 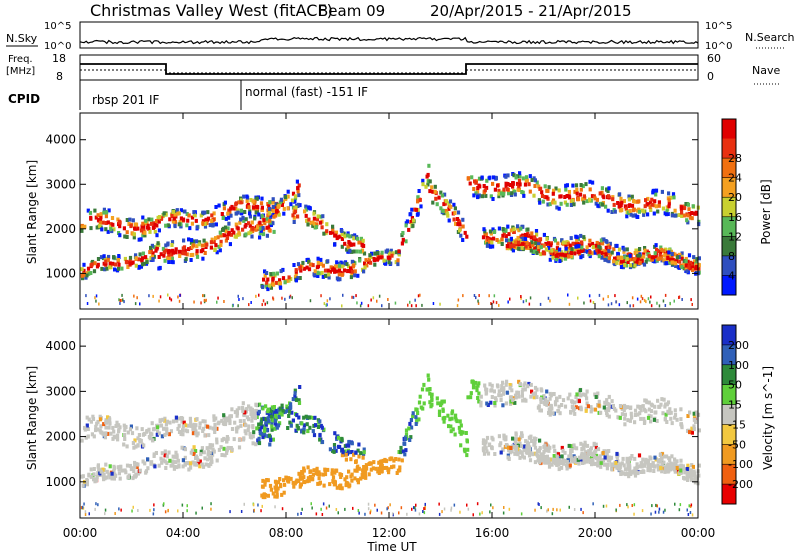 What do you see at coordinates (735, 217) in the screenshot?
I see `colorbar-tick-label: 16` at bounding box center [735, 217].